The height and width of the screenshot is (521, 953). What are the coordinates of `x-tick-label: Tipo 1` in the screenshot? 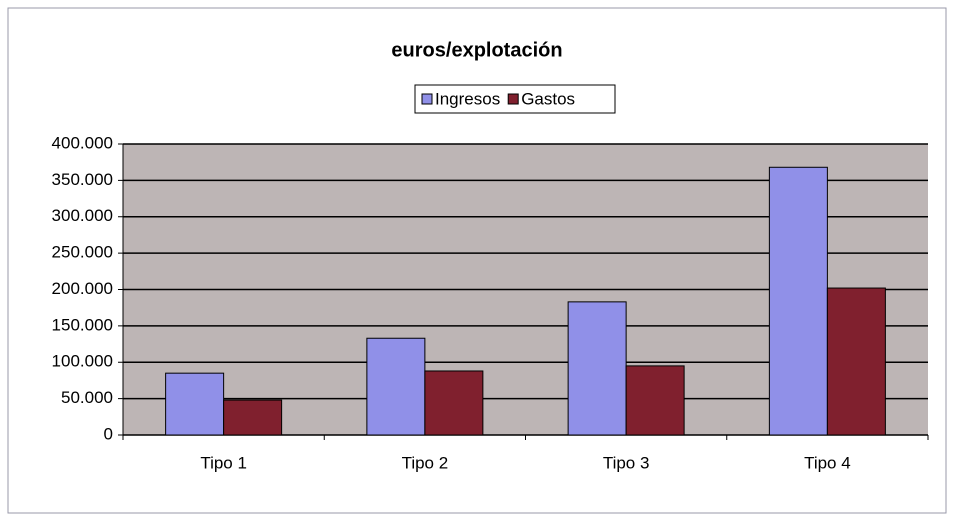 It's located at (223, 462).